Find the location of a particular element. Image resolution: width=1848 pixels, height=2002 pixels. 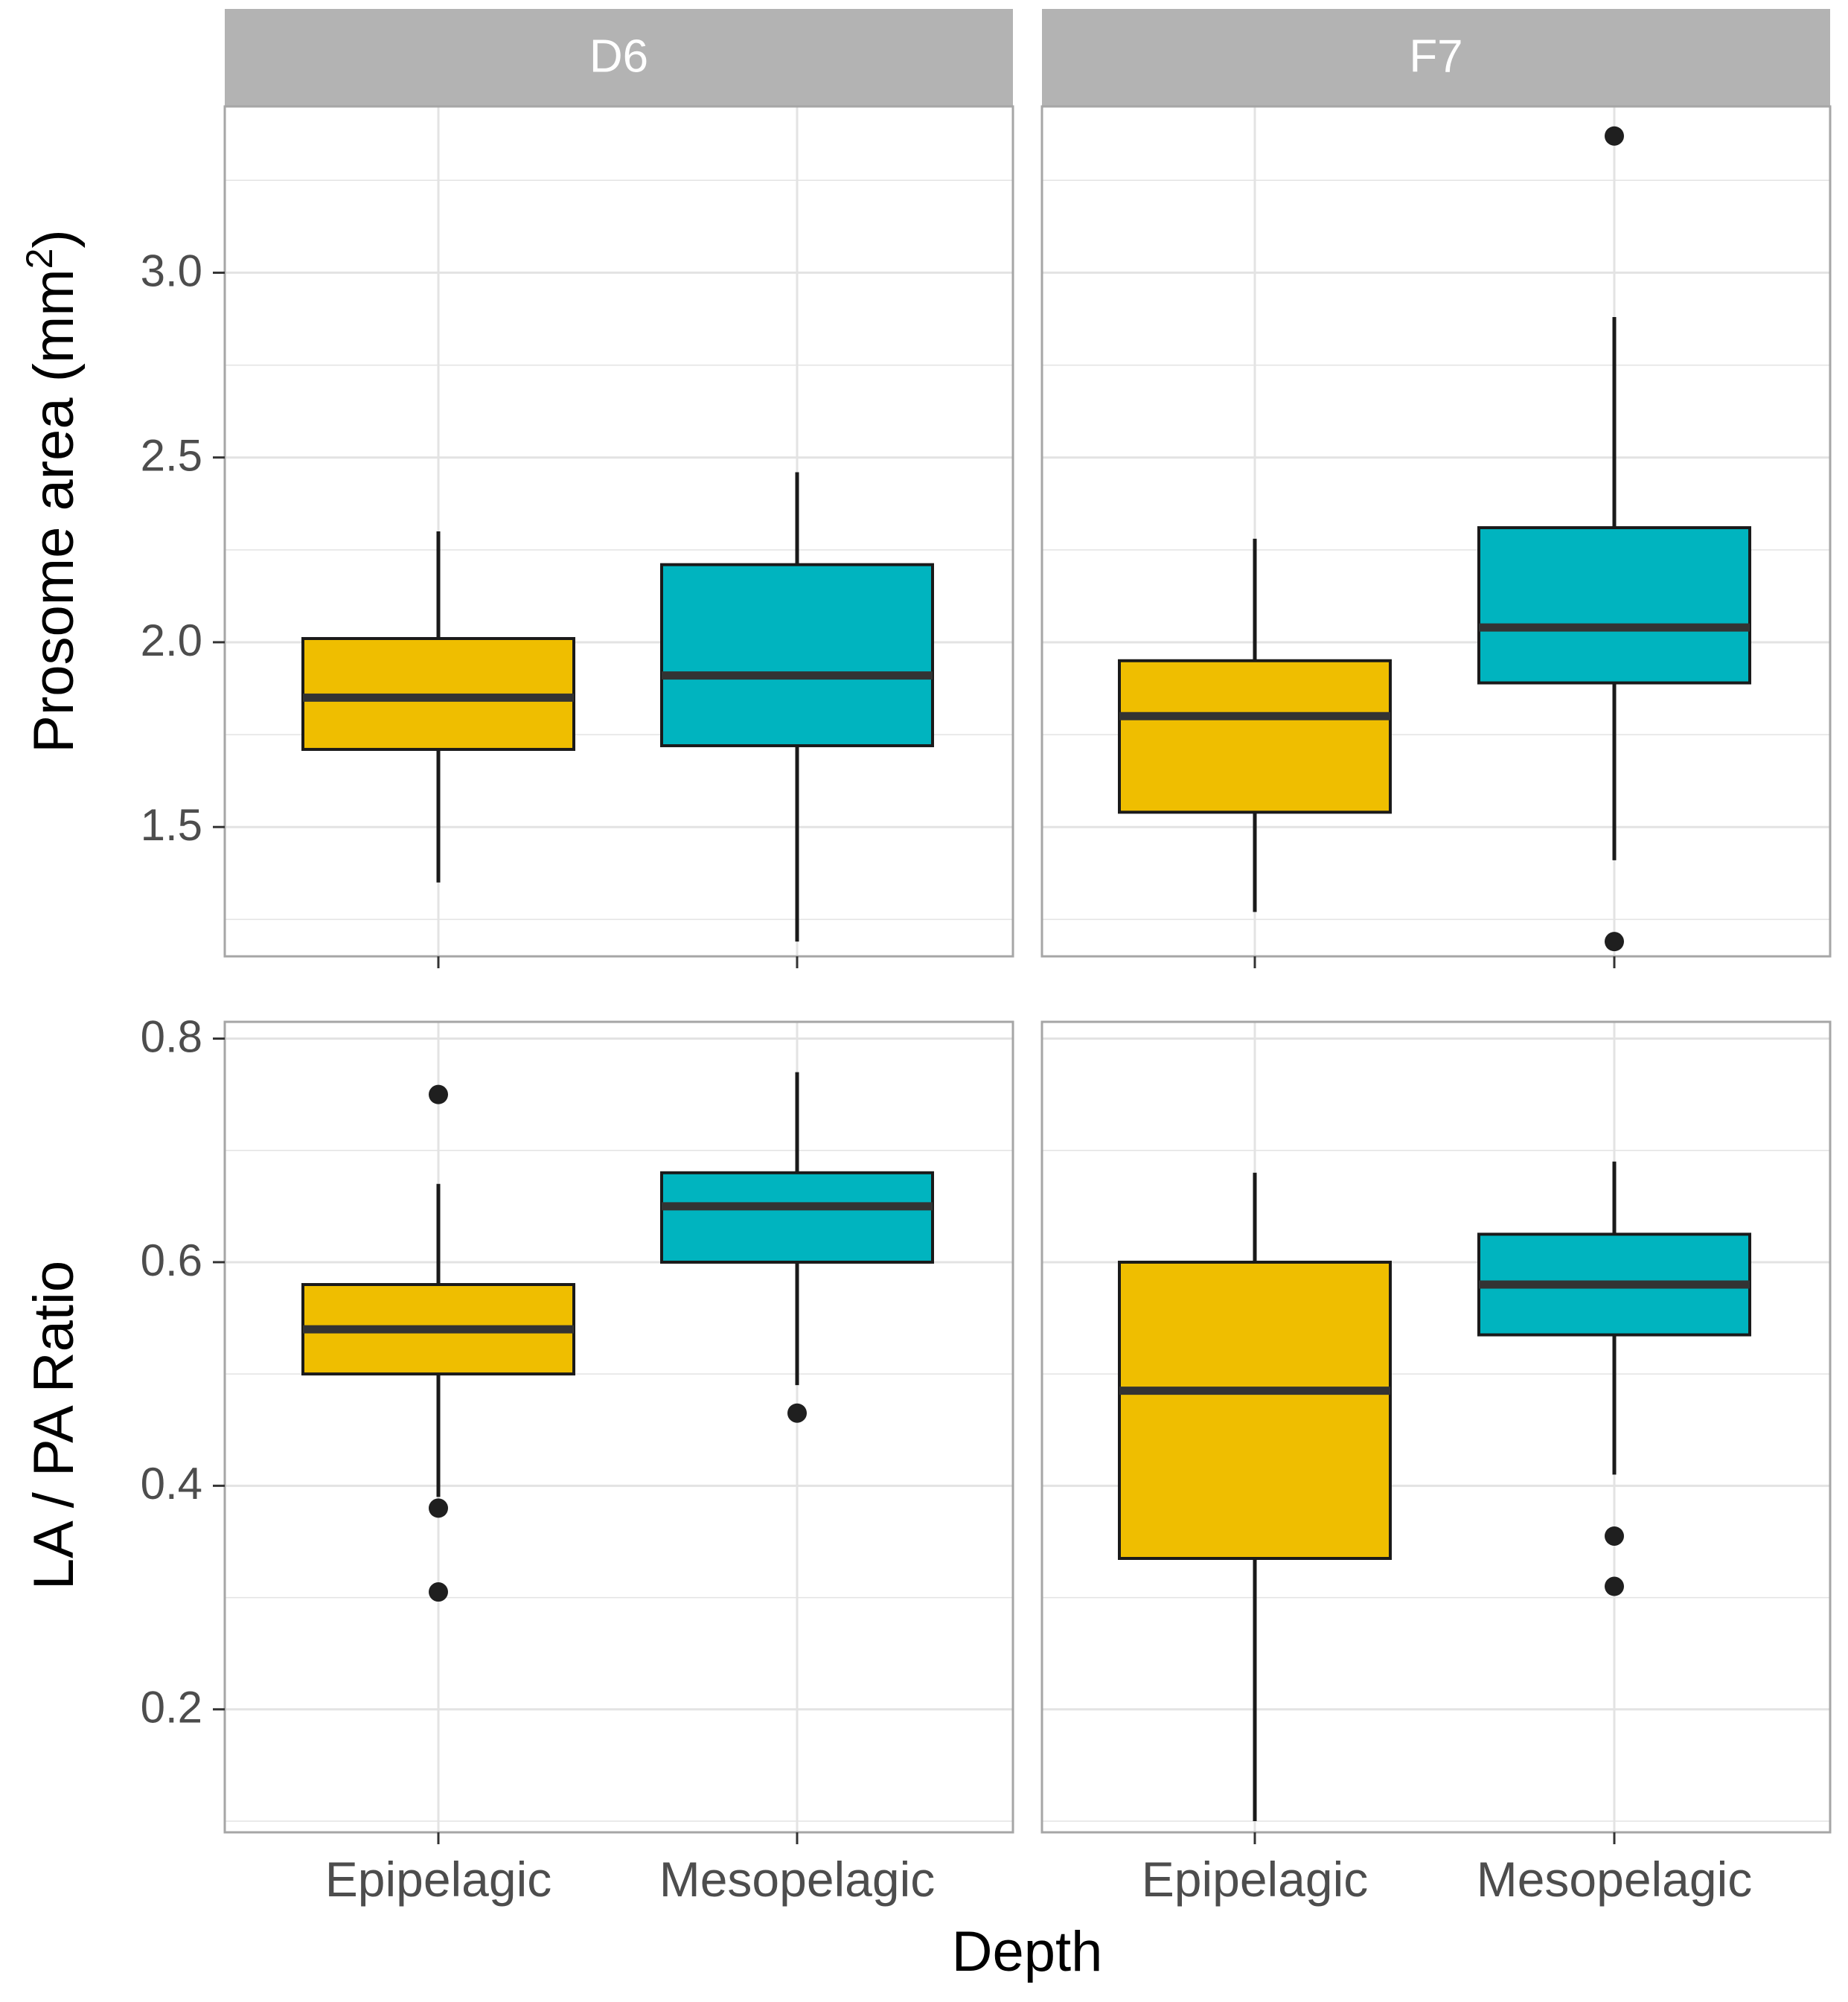

y-tick-label: 0.8 is located at coordinates (171, 1036).